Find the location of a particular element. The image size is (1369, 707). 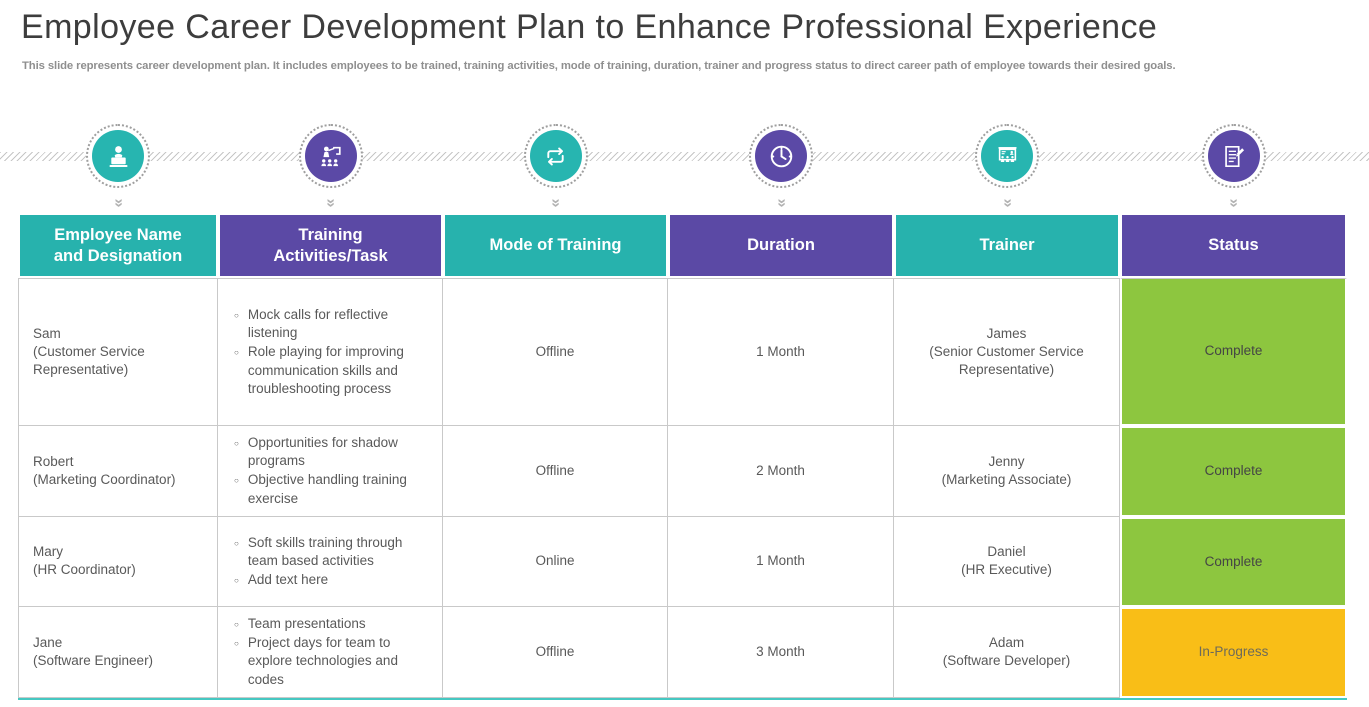

header-employee: Employee Name and Designation is located at coordinates (118, 245).